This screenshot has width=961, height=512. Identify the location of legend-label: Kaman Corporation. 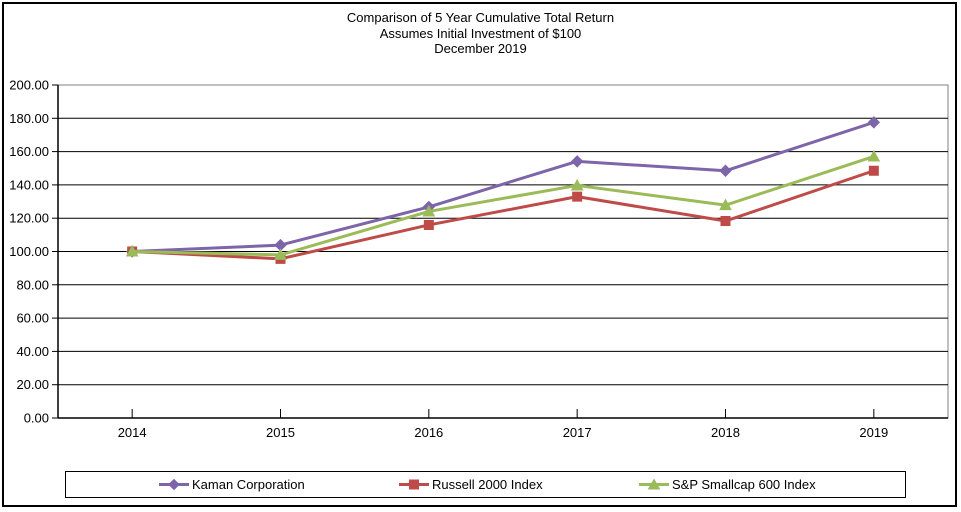
(248, 484).